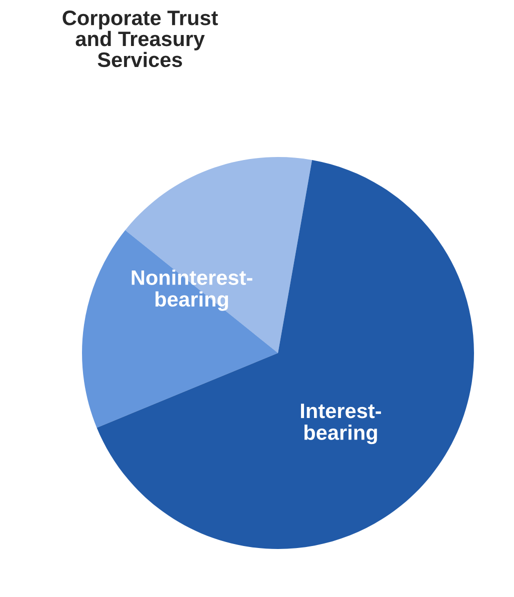 The width and height of the screenshot is (514, 597). I want to click on slice-label: Noninterest- bearing, so click(192, 290).